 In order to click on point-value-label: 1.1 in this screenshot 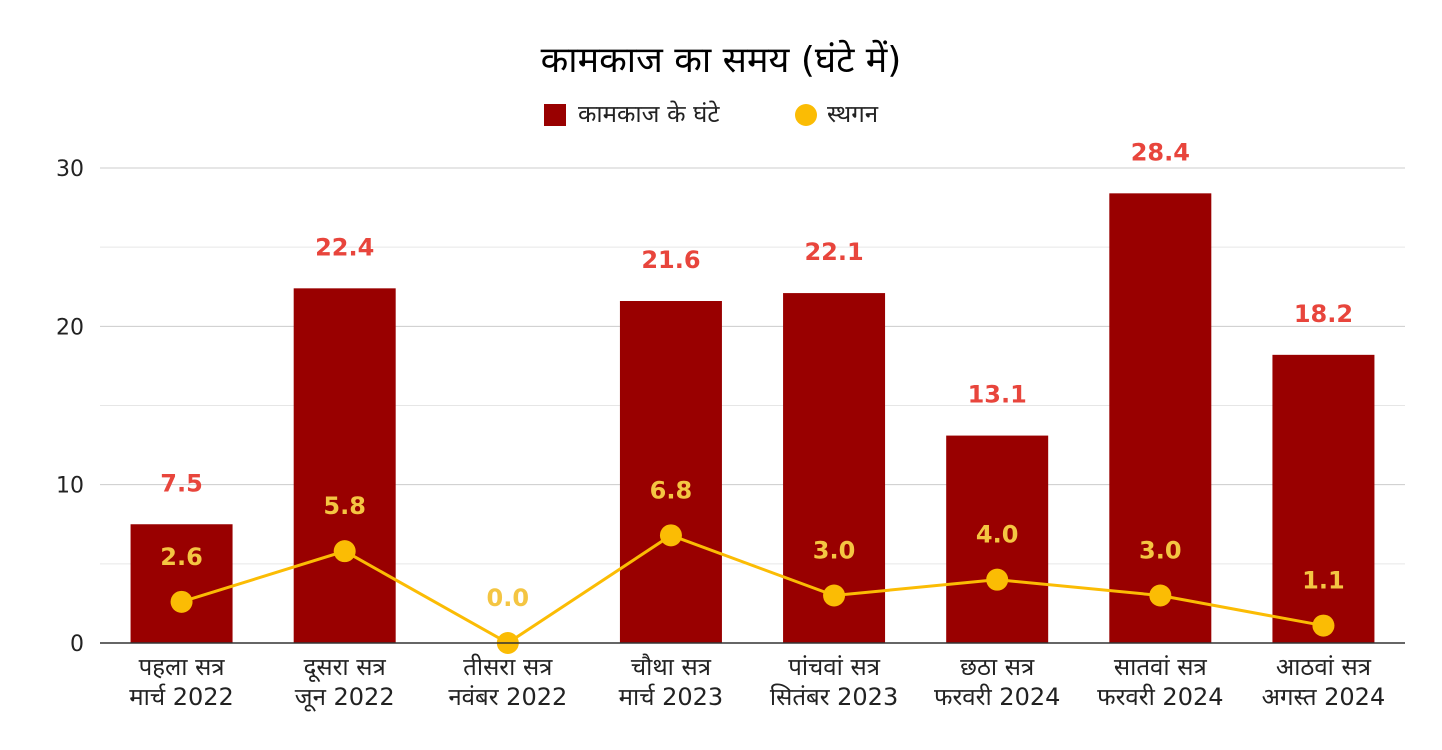, I will do `click(1323, 581)`.